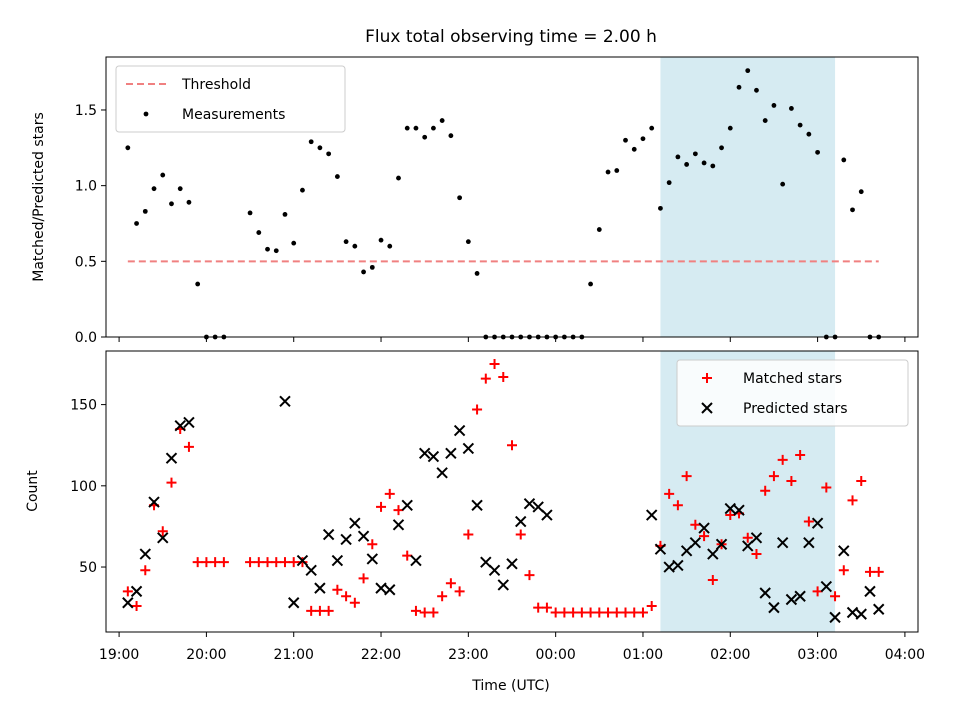 This screenshot has height=725, width=960. What do you see at coordinates (206, 655) in the screenshot?
I see `x-tick-label: 20:00` at bounding box center [206, 655].